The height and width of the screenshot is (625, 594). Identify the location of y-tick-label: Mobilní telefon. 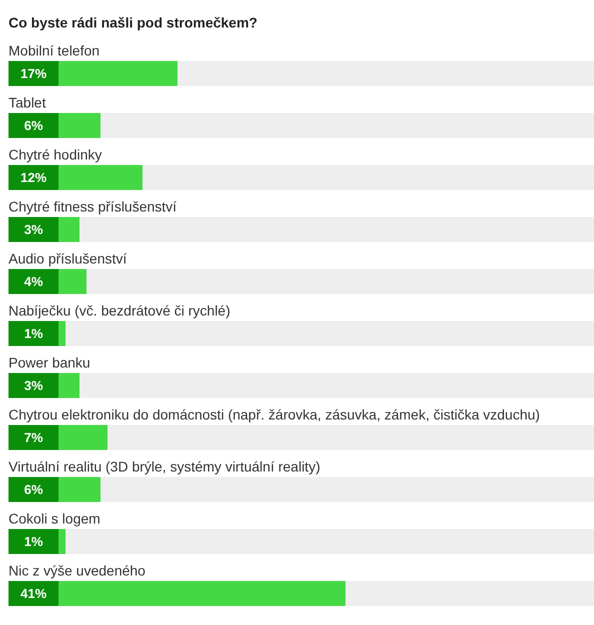
(54, 50).